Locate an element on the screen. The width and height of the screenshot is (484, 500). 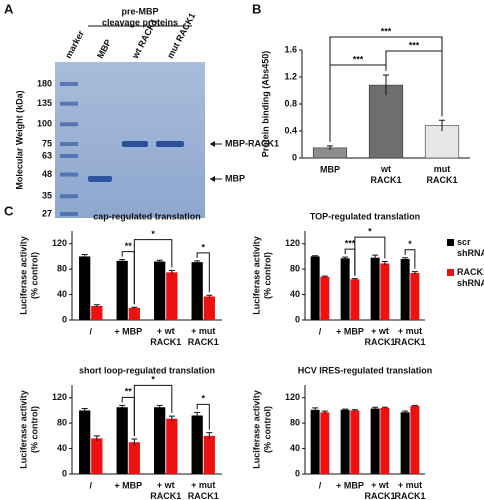
x-tick-label: MBP is located at coordinates (330, 169).